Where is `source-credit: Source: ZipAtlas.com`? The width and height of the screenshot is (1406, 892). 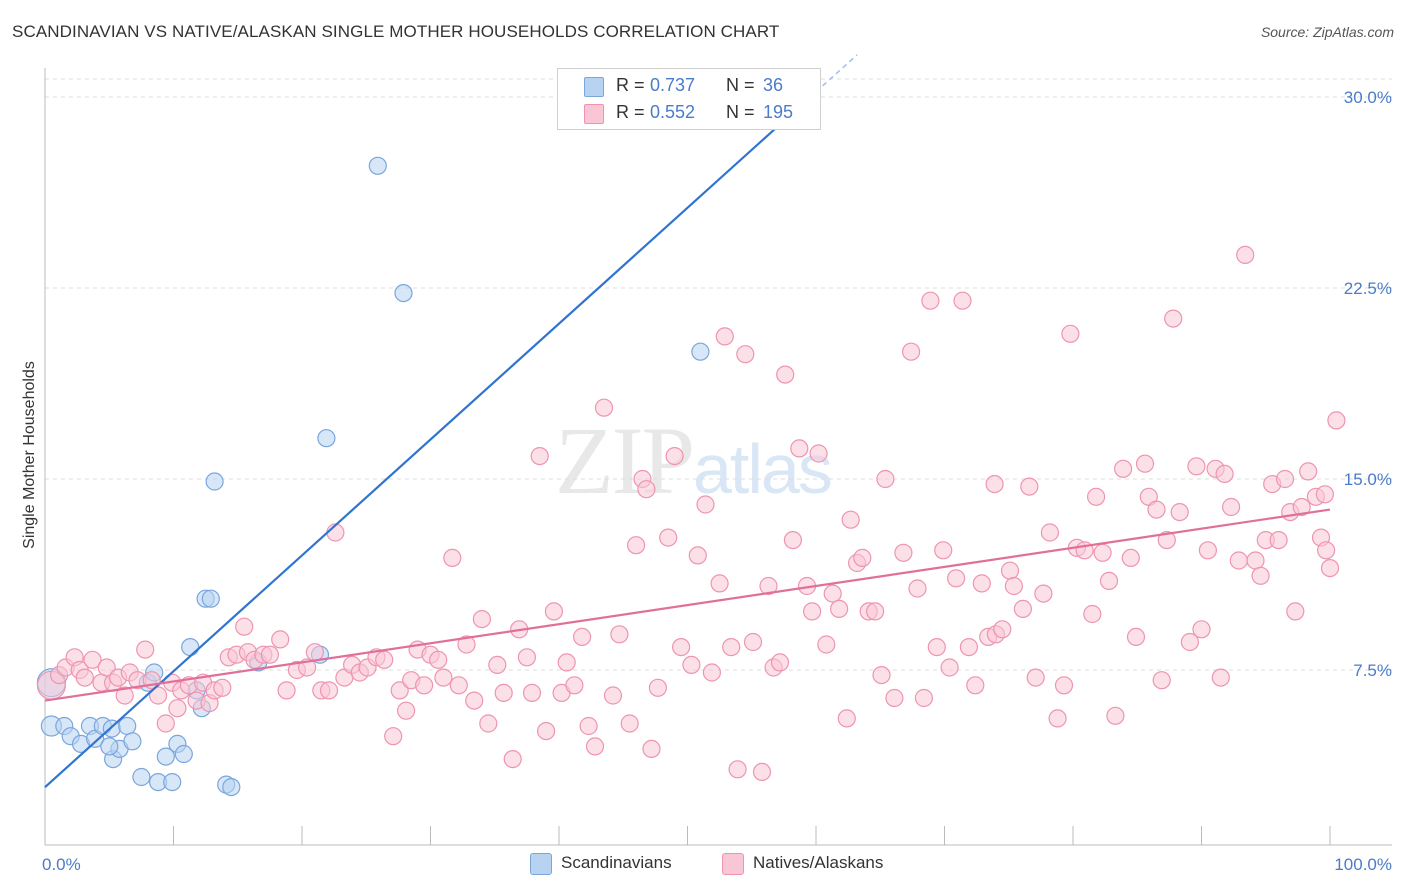 source-credit: Source: ZipAtlas.com is located at coordinates (1327, 32).